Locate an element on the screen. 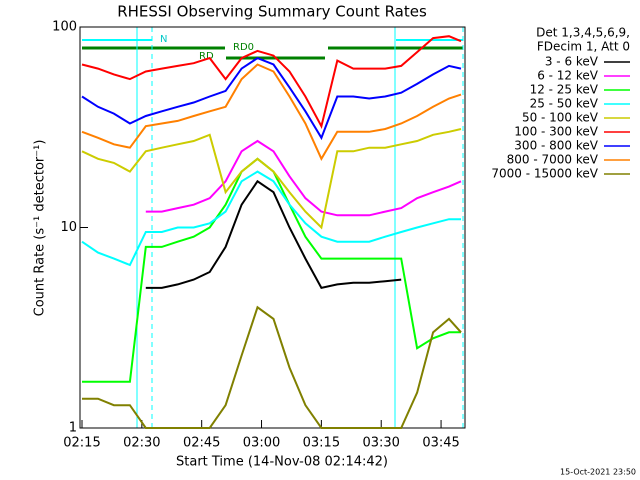 The height and width of the screenshot is (480, 640). annotation: RD0 is located at coordinates (243, 47).